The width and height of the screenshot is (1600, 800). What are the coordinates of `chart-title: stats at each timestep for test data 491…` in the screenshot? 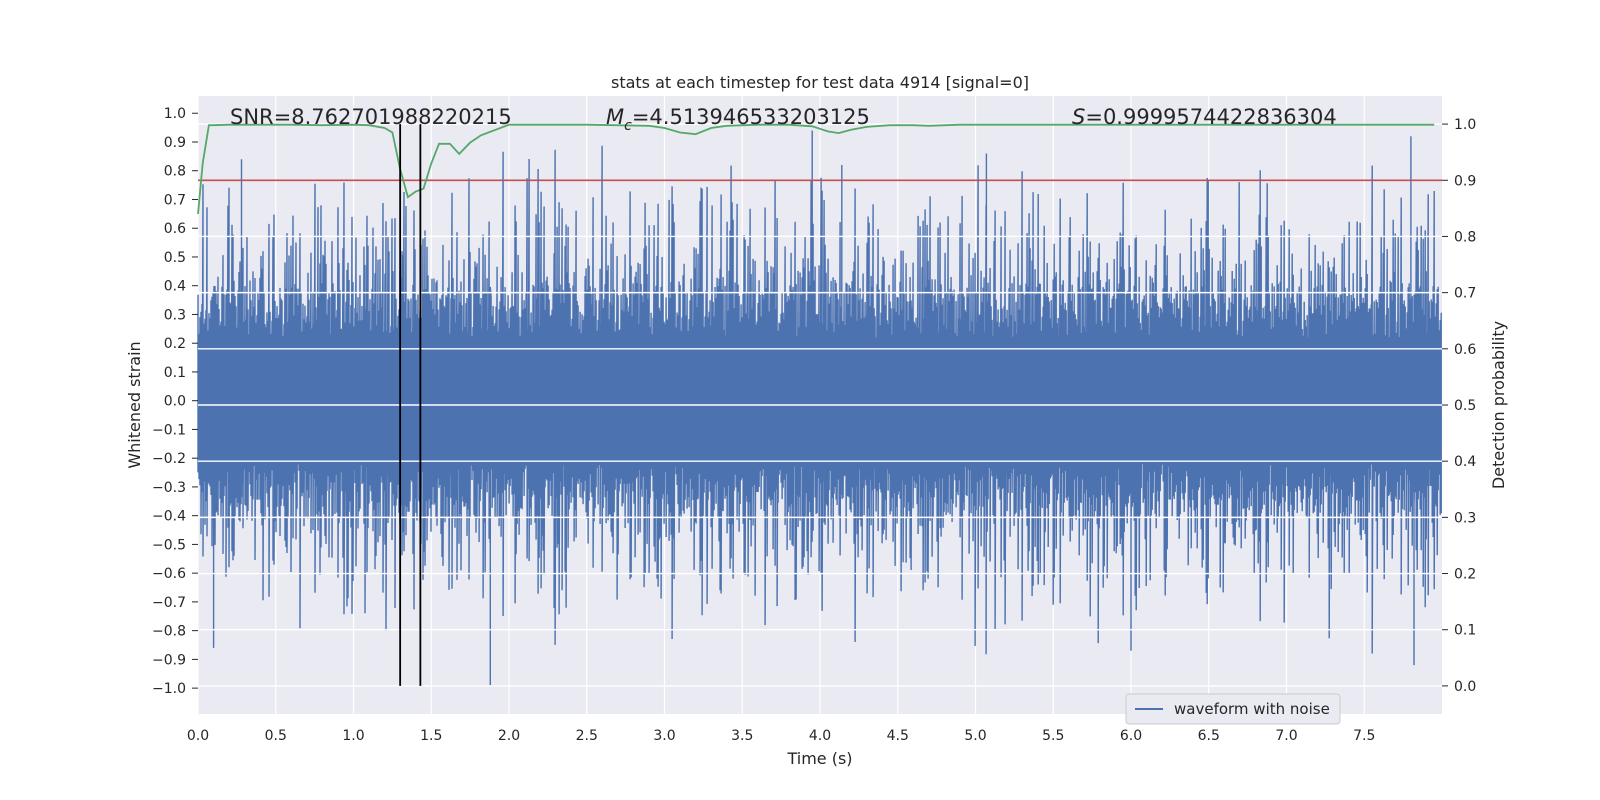 It's located at (820, 82).